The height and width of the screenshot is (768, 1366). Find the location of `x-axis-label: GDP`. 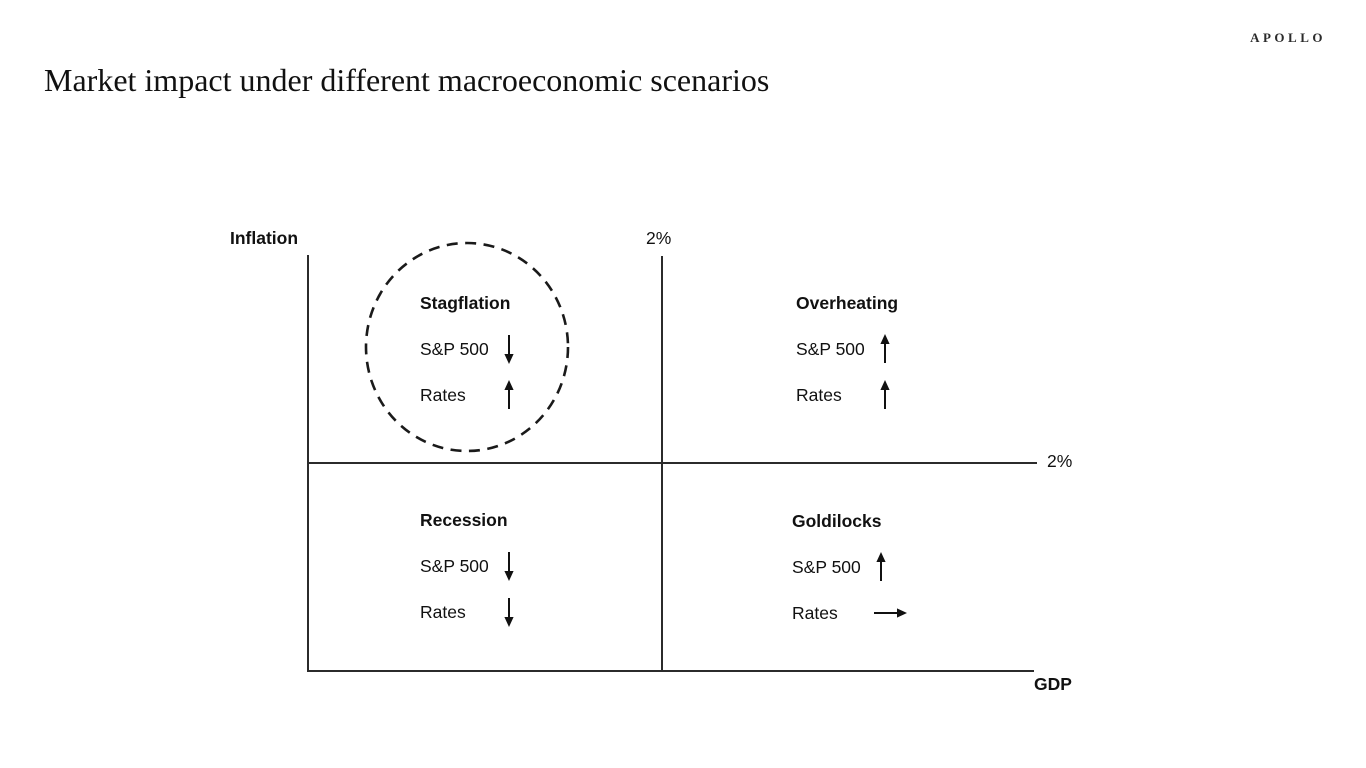

x-axis-label: GDP is located at coordinates (1053, 684).